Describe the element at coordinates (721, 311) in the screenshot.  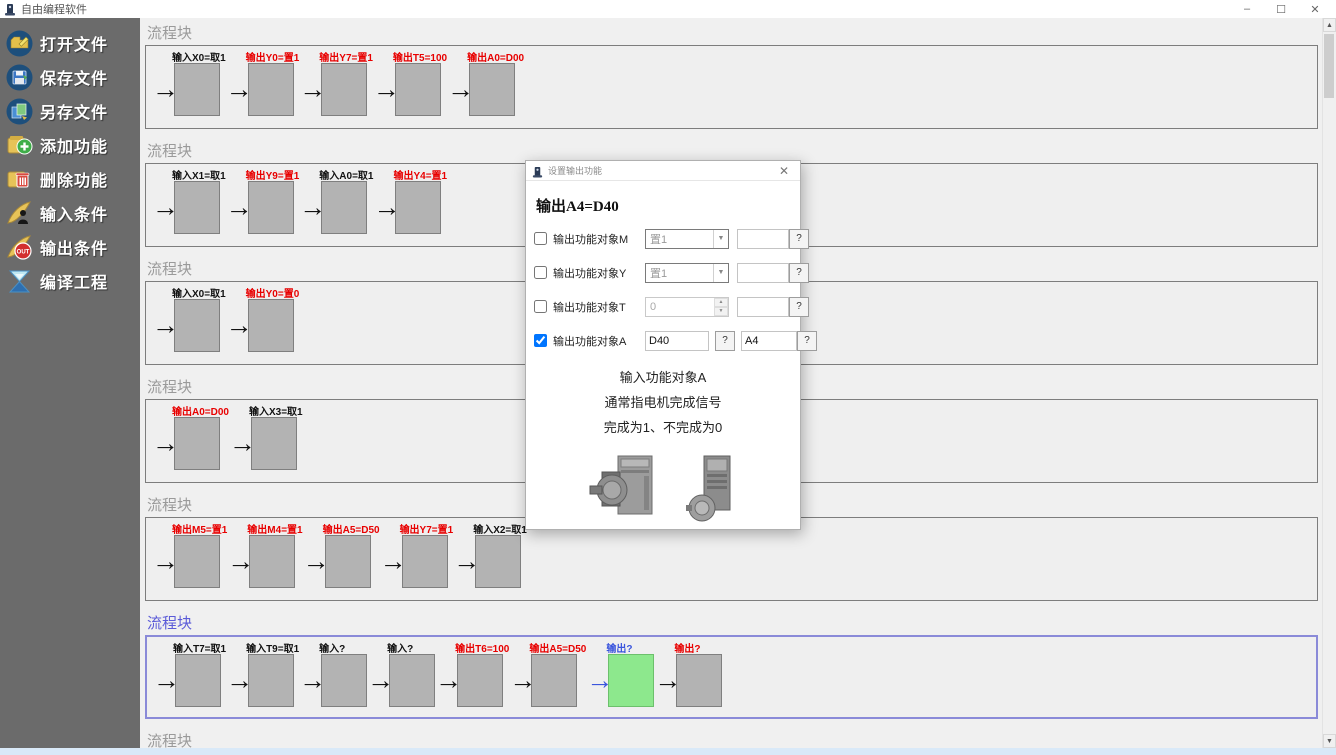
I see `spinner-down-icon: ▼` at that location.